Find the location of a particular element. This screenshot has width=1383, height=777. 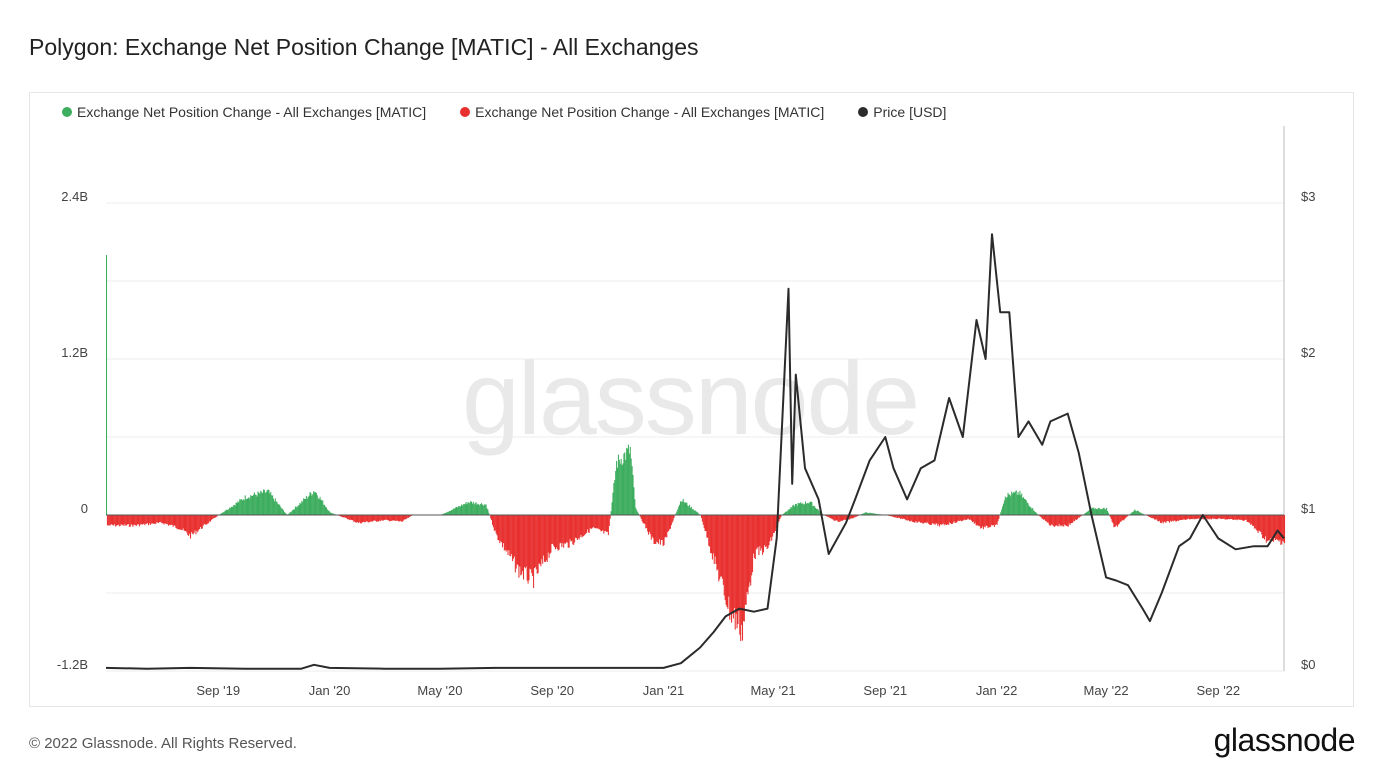

x-tick-label: Sep '22 is located at coordinates (1218, 690).